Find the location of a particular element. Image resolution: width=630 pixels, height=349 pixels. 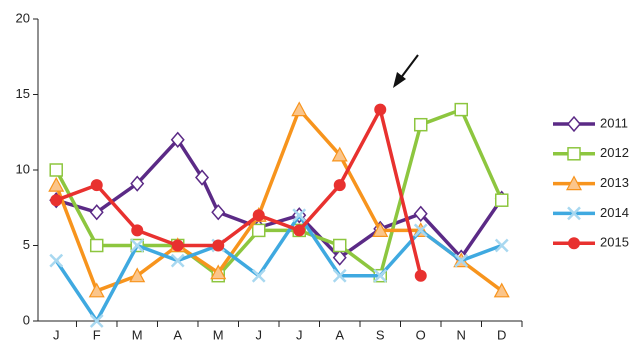

y-tick-label: 20 is located at coordinates (23, 17).